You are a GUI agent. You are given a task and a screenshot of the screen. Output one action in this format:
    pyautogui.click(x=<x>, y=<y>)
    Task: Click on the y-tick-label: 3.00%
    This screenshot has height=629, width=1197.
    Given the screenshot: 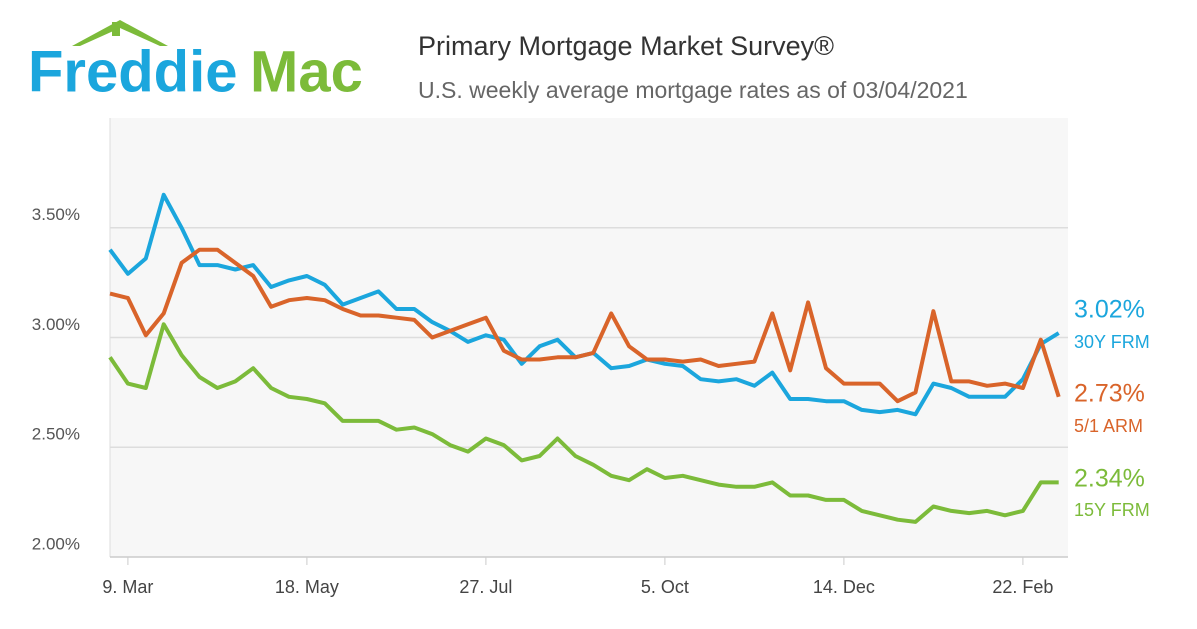 What is the action you would take?
    pyautogui.click(x=56, y=324)
    